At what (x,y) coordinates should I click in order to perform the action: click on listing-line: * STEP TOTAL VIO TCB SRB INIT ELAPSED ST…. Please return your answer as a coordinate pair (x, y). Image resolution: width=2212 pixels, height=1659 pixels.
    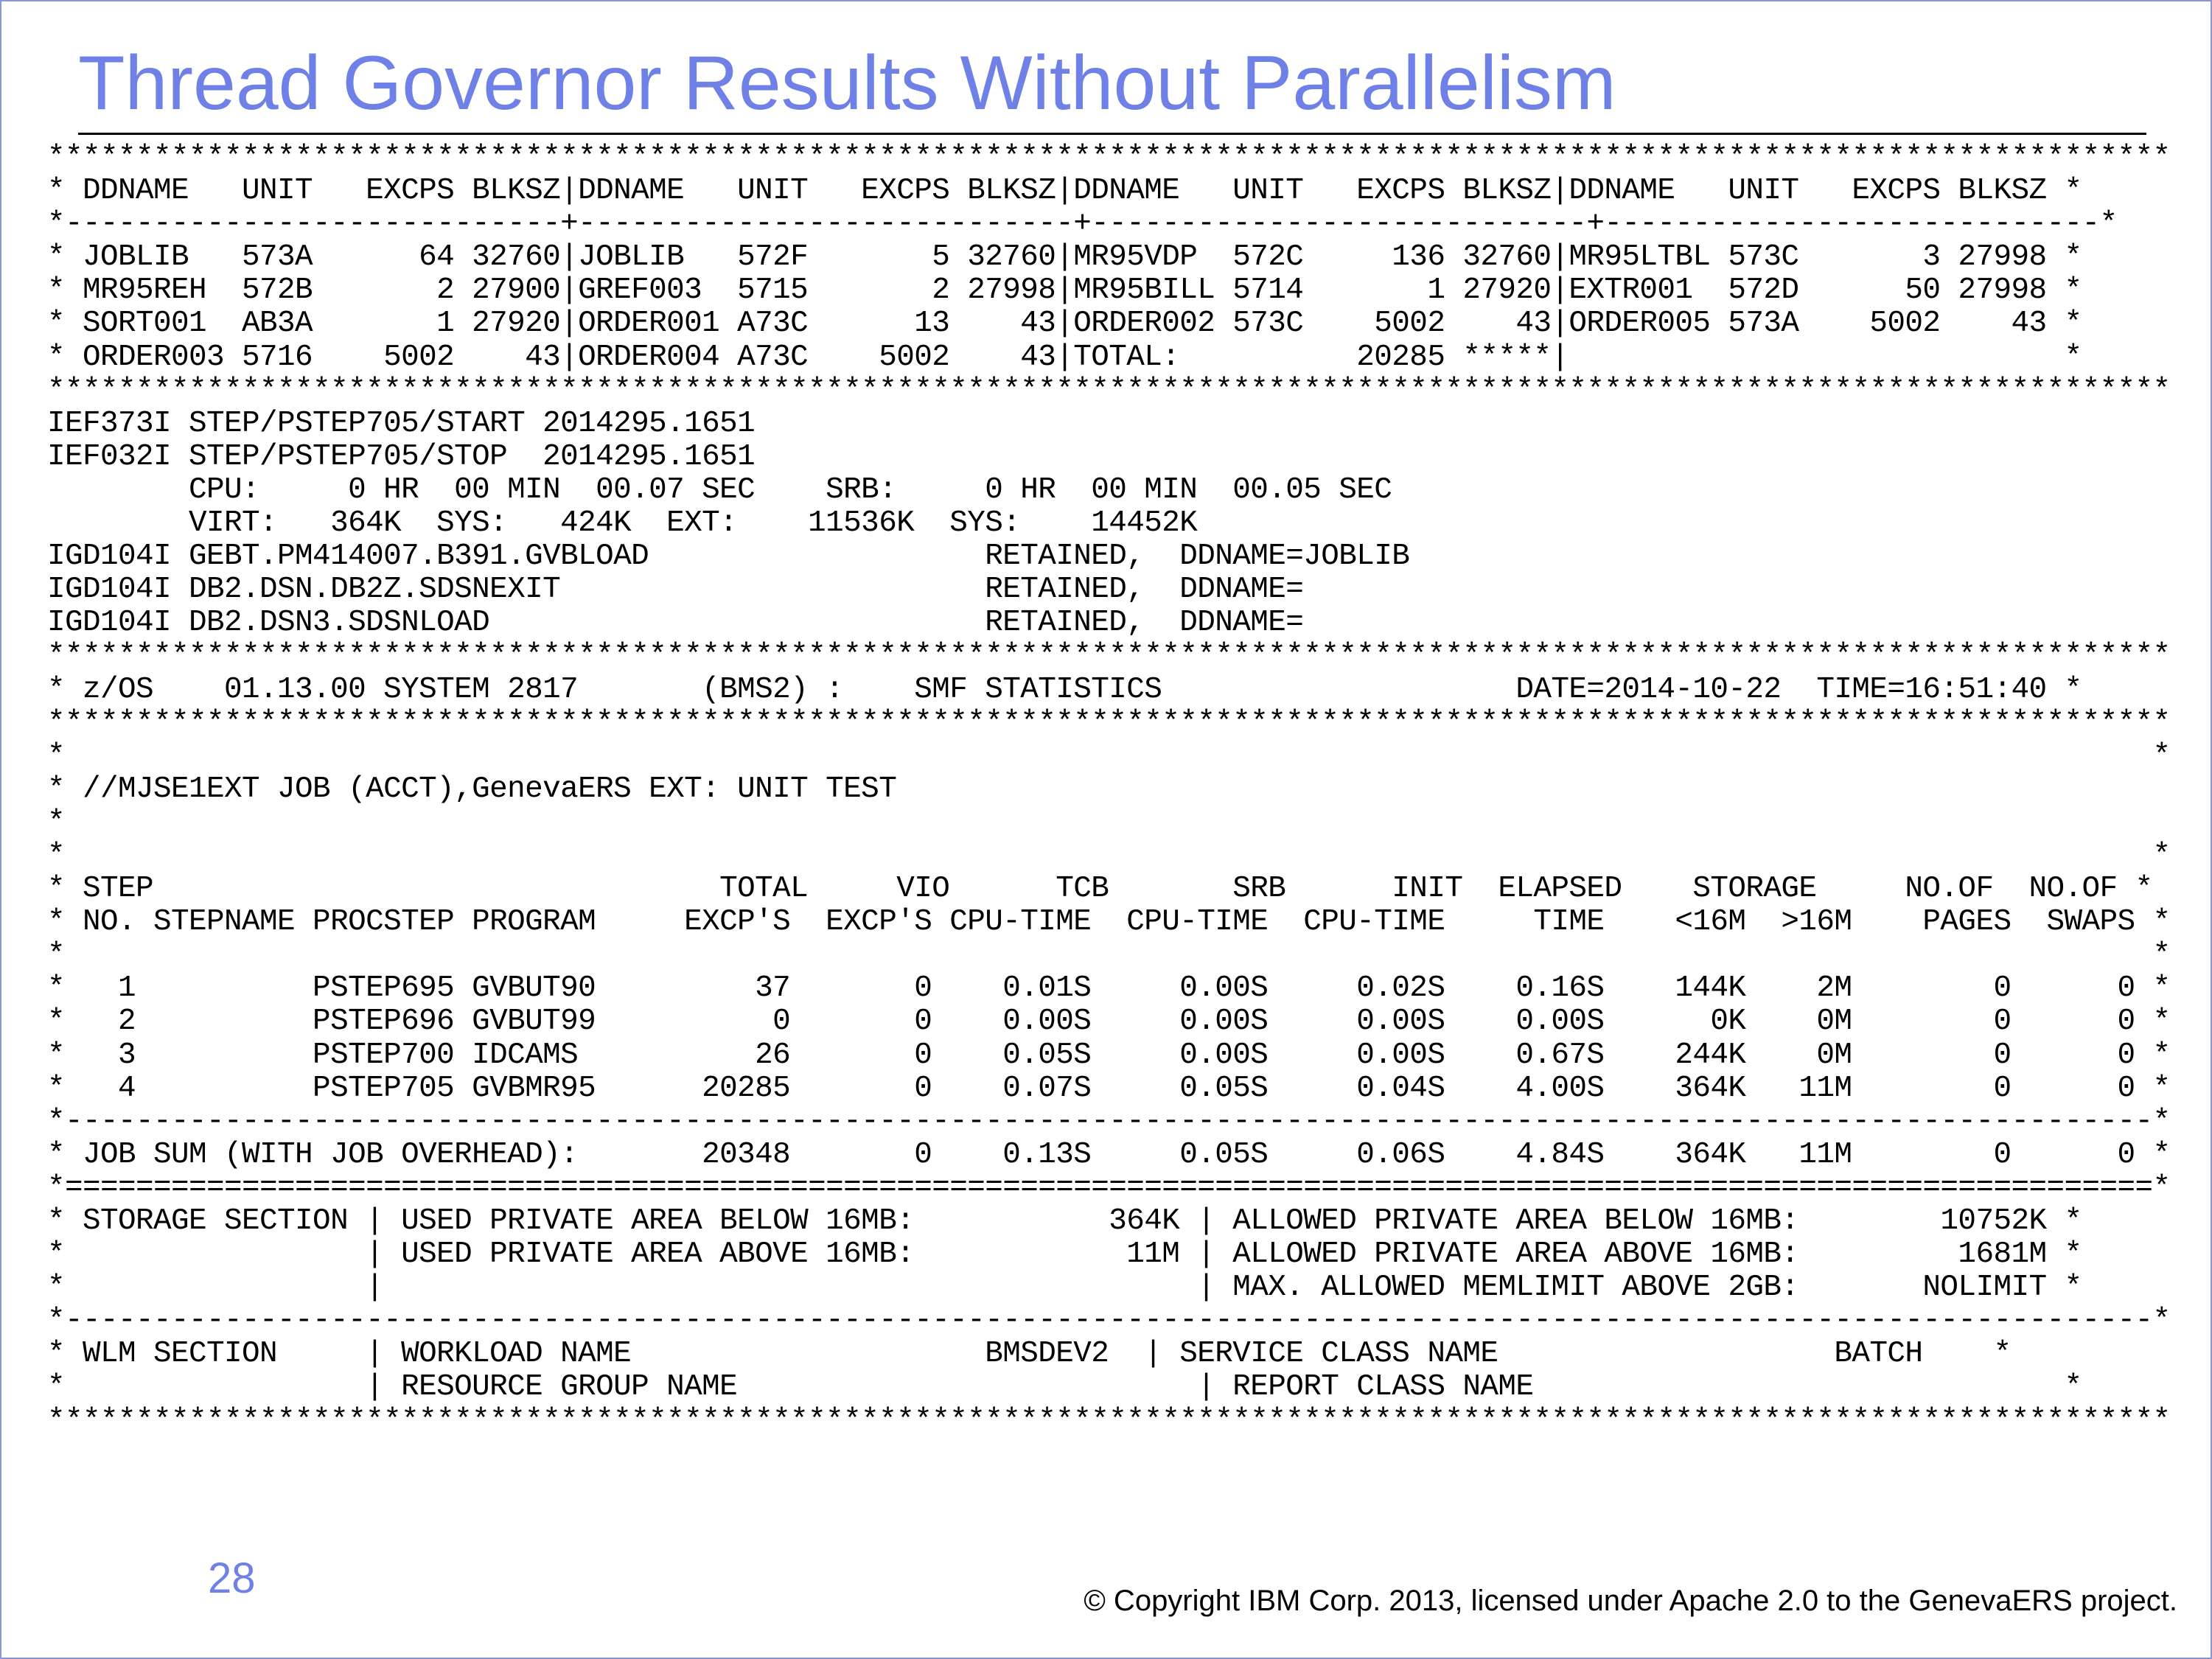
    Looking at the image, I should click on (1100, 889).